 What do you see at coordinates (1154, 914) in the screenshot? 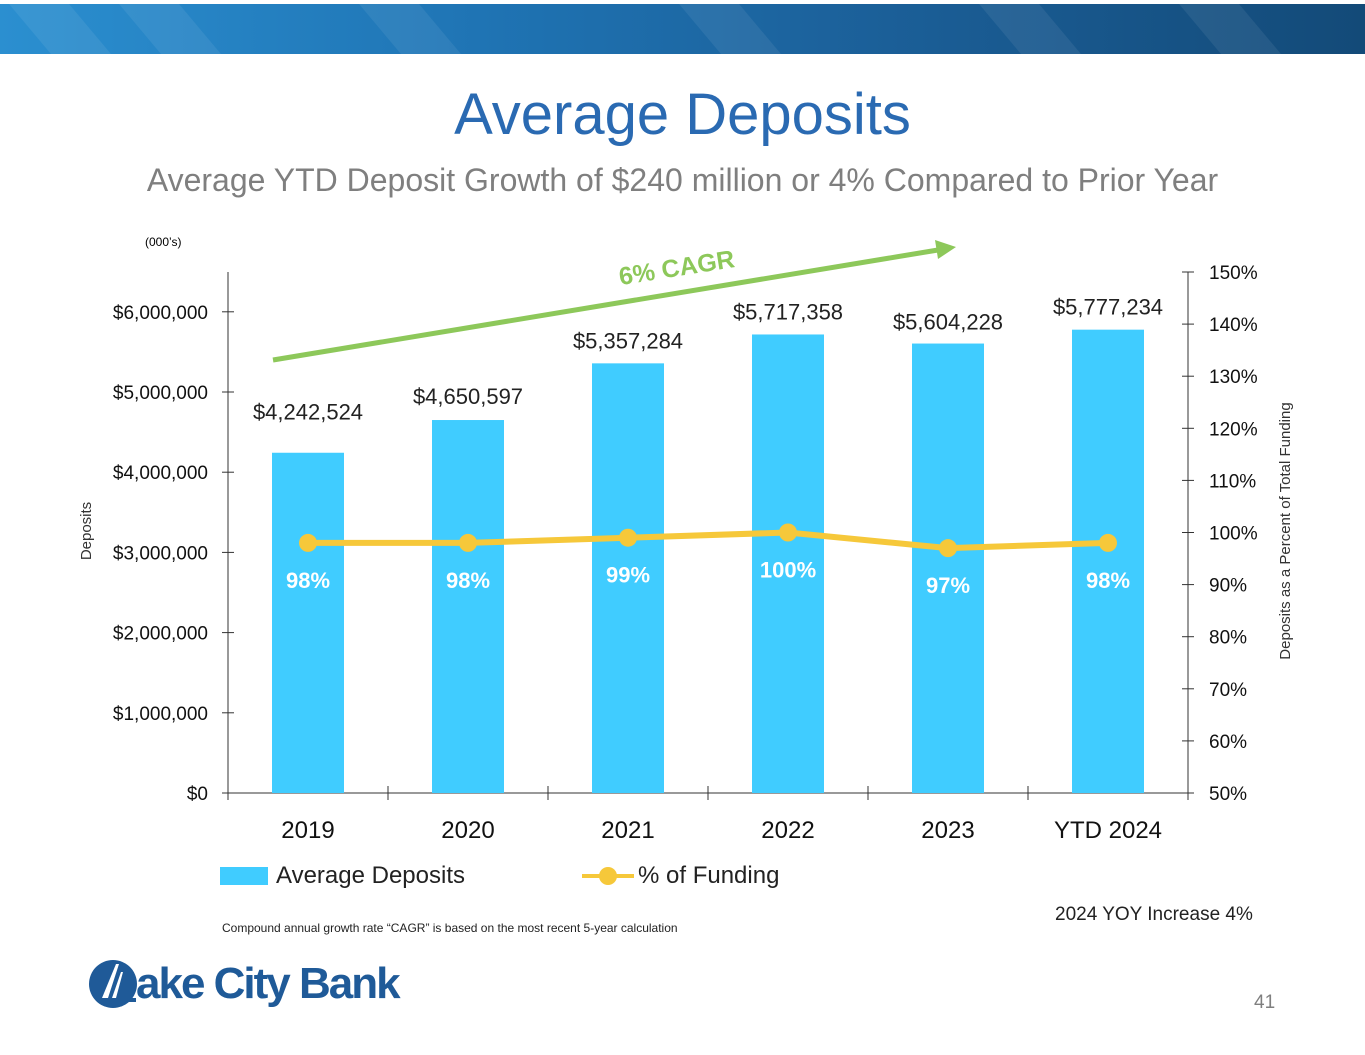
I see `yoy-note: 2024 YOY Increase 4%` at bounding box center [1154, 914].